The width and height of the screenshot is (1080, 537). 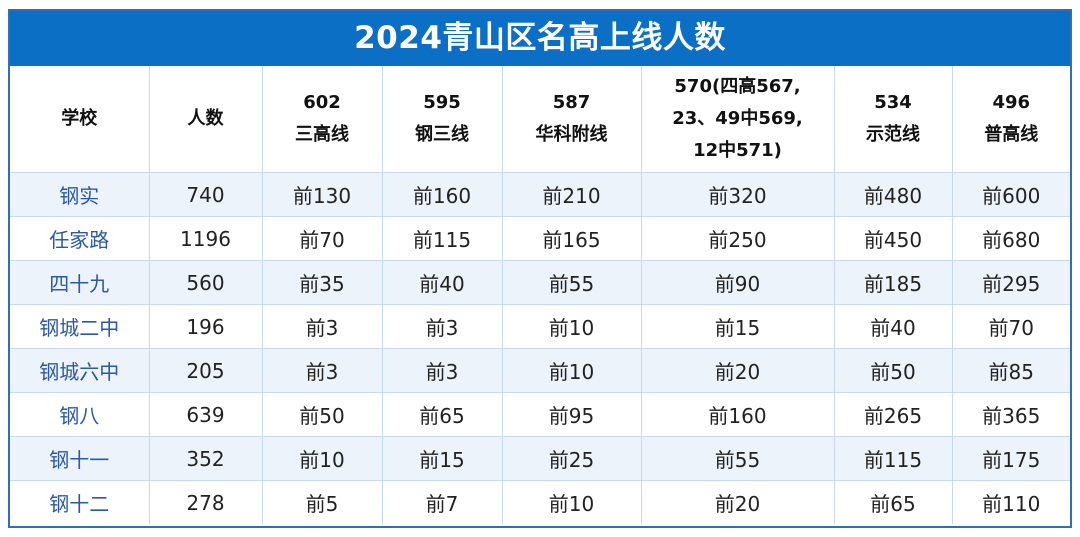 I want to click on column-header-text: 534, so click(x=893, y=102).